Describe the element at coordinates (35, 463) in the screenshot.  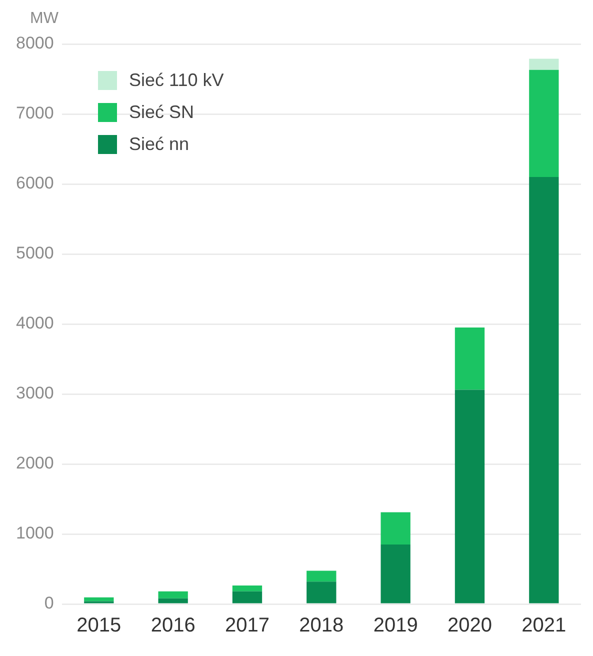
I see `y-tick-label: 2000` at that location.